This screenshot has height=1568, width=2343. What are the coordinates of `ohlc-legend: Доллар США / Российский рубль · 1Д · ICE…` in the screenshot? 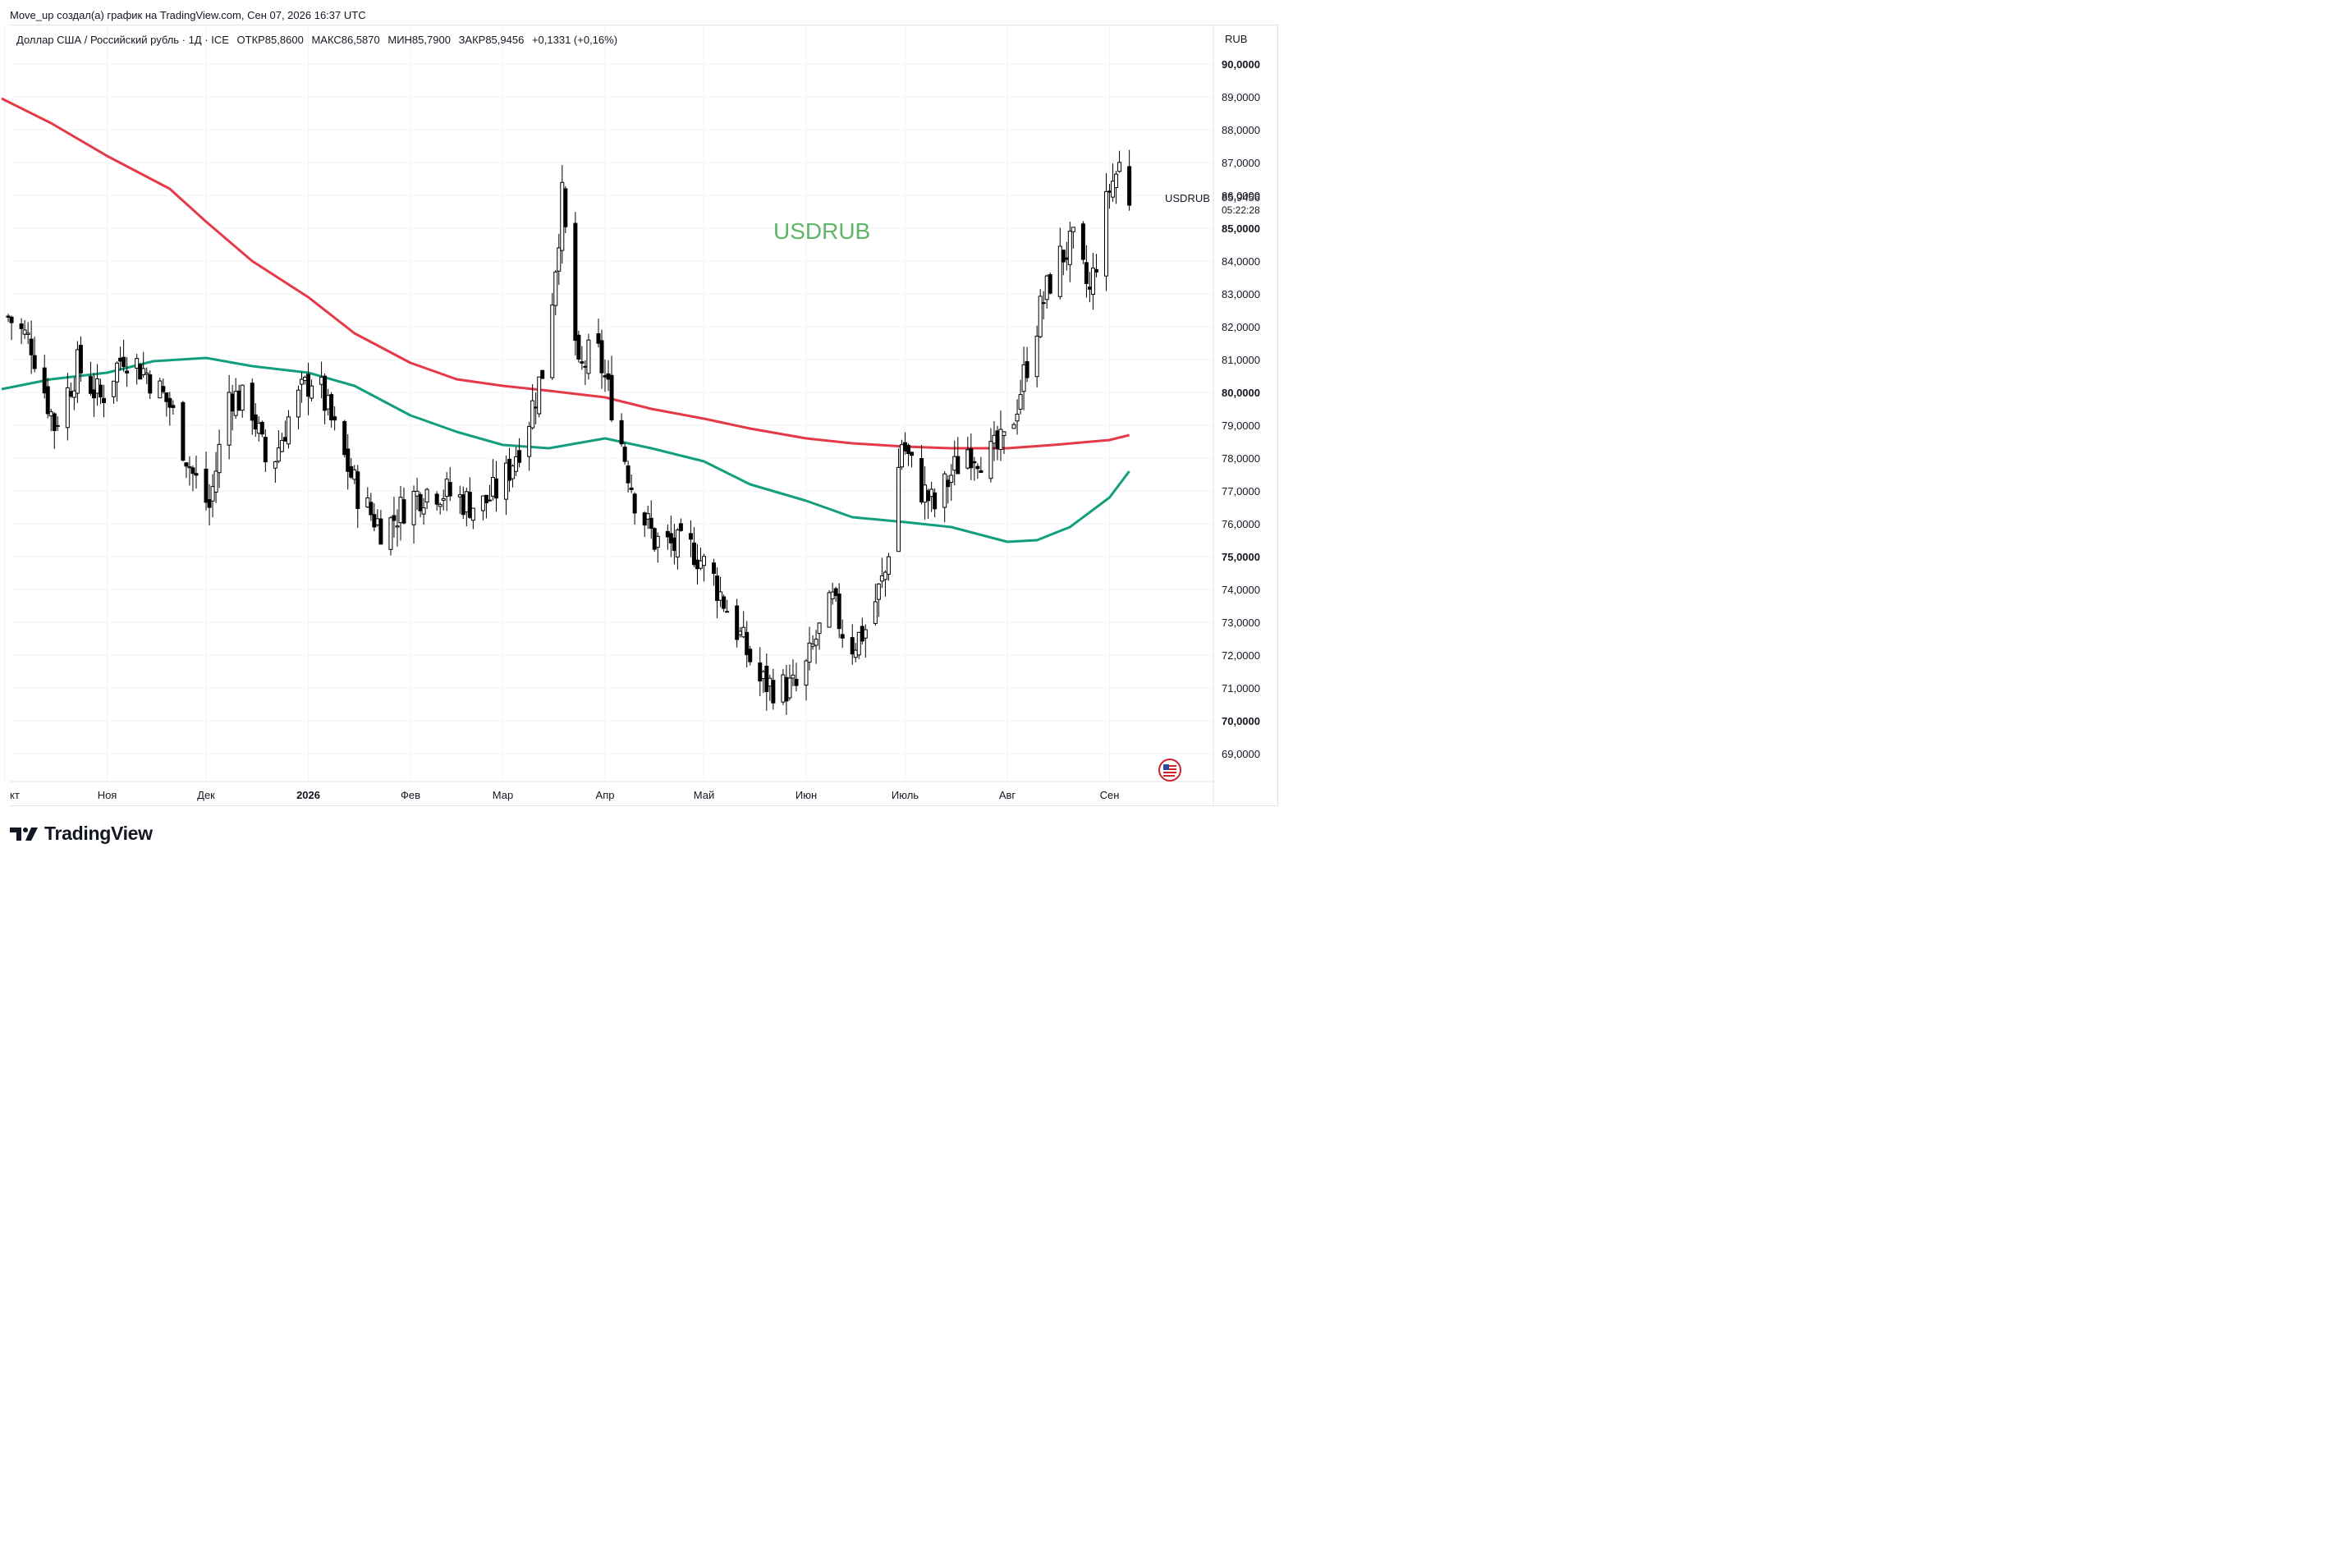 It's located at (319, 40).